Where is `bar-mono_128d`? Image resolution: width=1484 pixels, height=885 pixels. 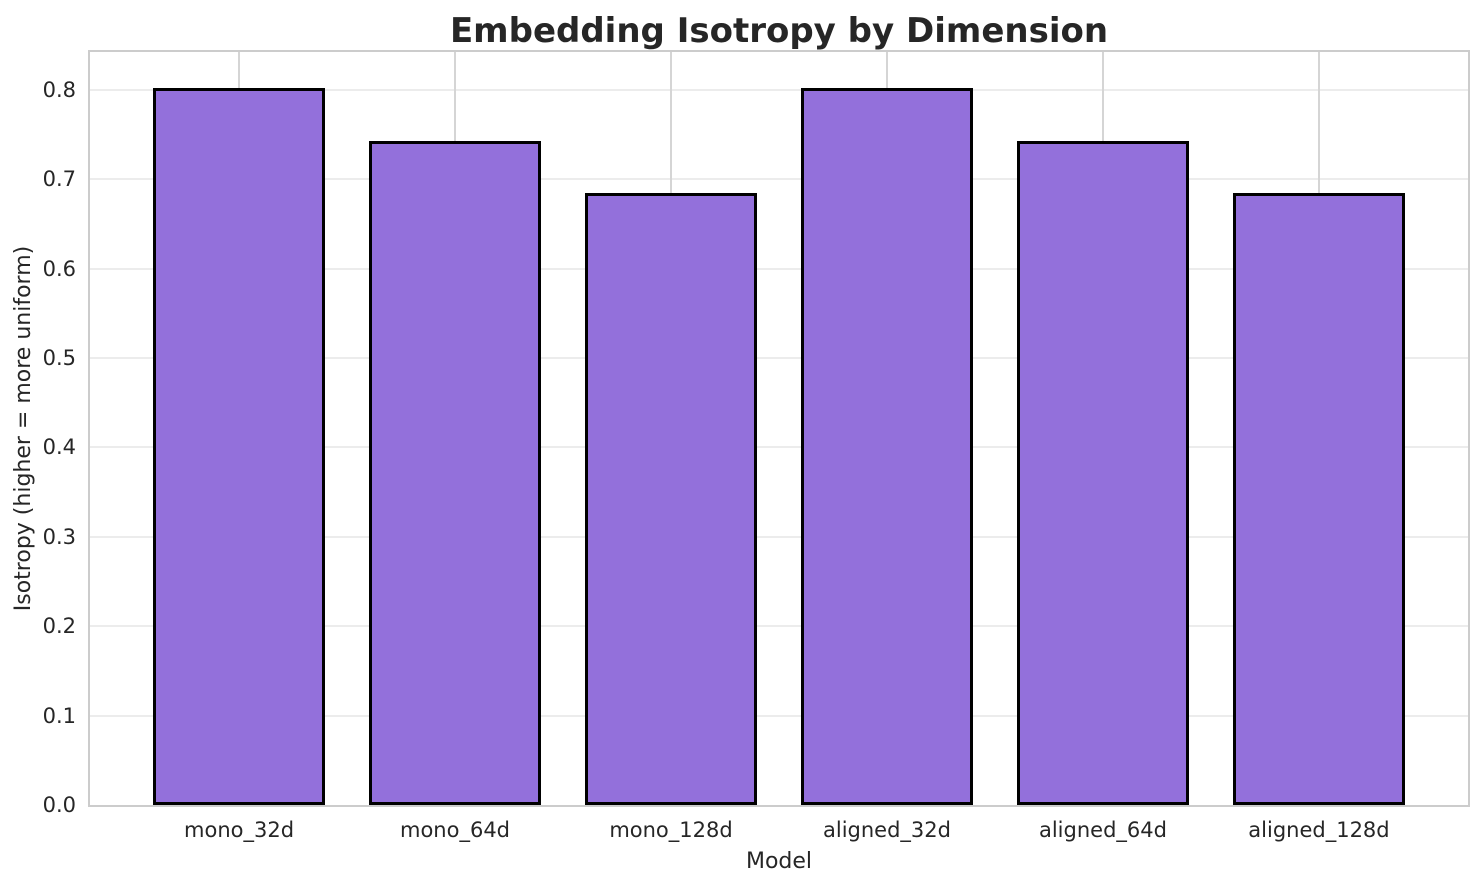
bar-mono_128d is located at coordinates (671, 498).